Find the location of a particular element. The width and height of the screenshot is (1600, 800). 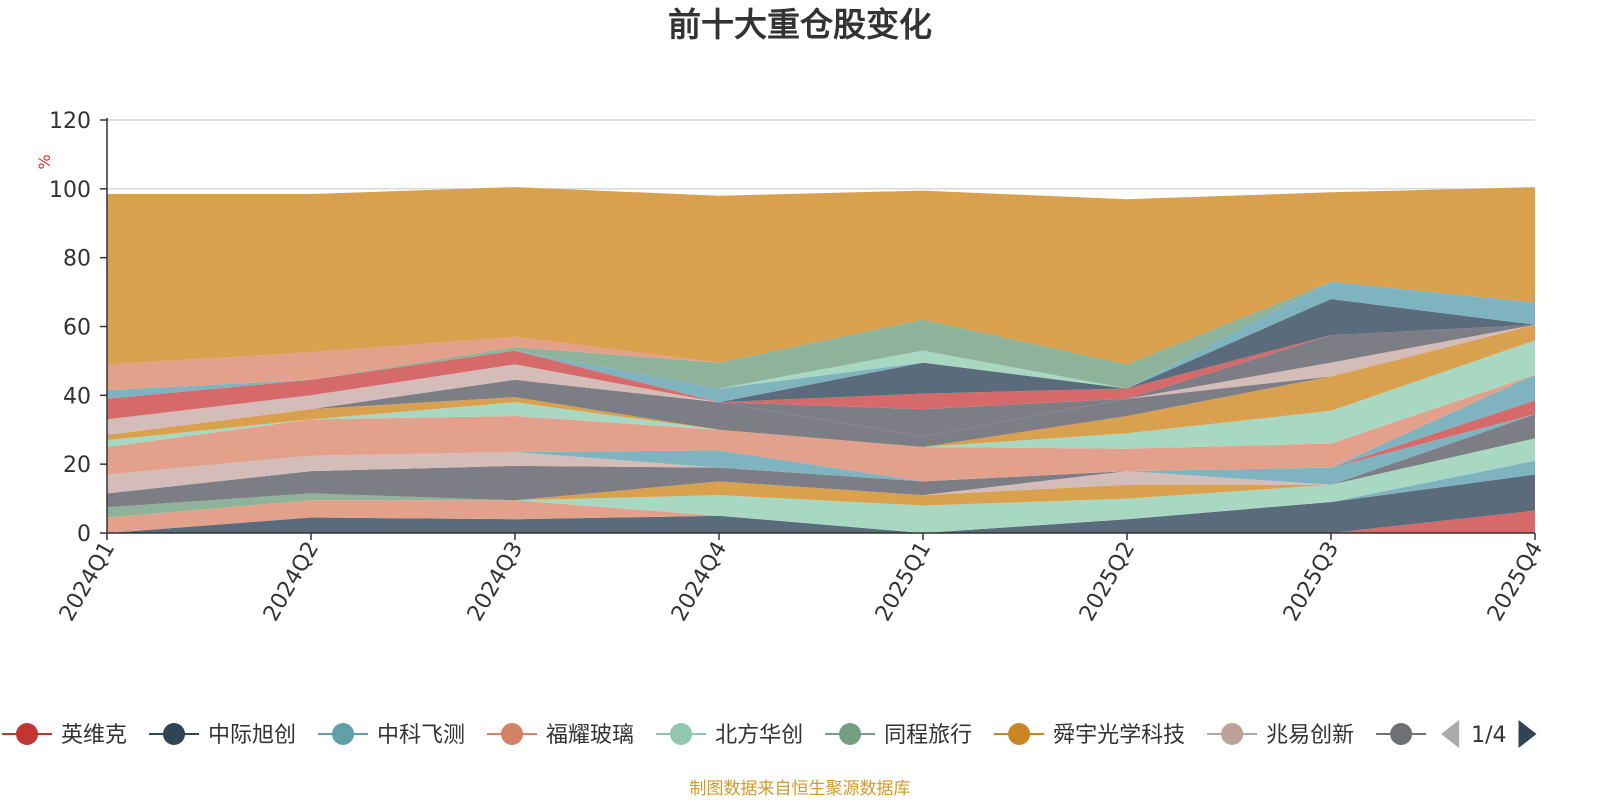

y-tick-label: 60 is located at coordinates (77, 328).